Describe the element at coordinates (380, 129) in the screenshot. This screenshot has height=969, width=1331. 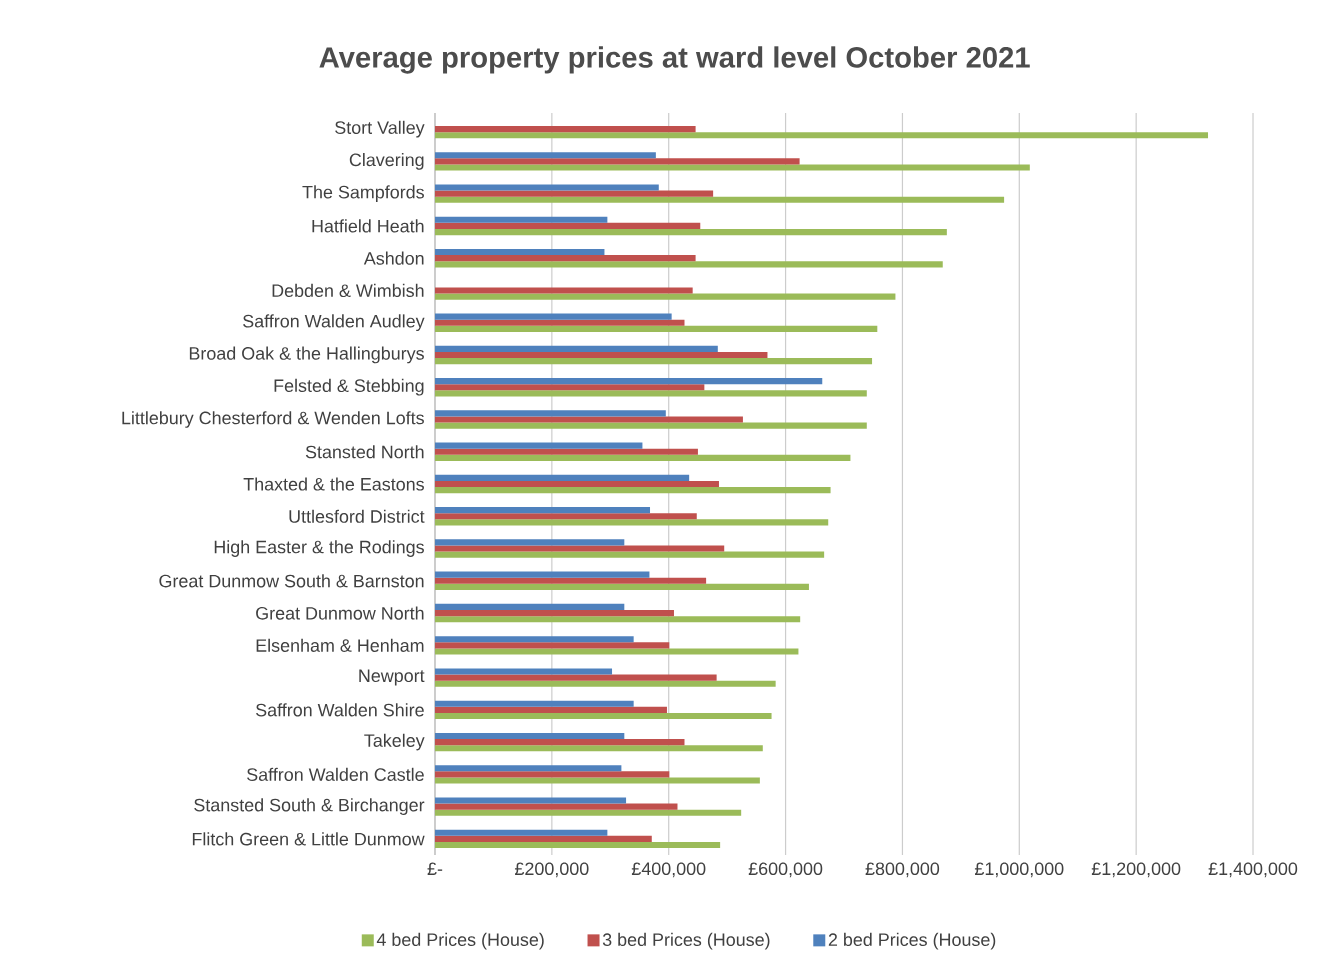
I see `y-tick-label: Stort Valley` at that location.